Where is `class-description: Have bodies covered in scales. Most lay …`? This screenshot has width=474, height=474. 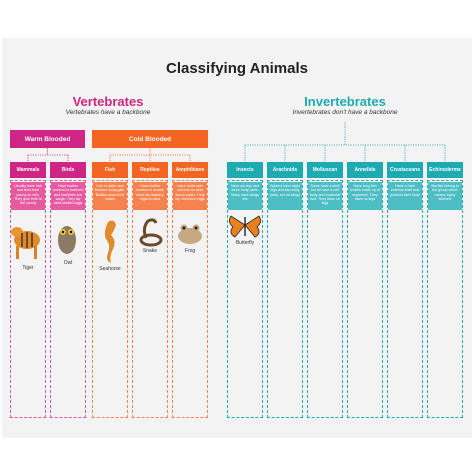
class-description: Have bodies covered in scales. Most lay … is located at coordinates (150, 196).